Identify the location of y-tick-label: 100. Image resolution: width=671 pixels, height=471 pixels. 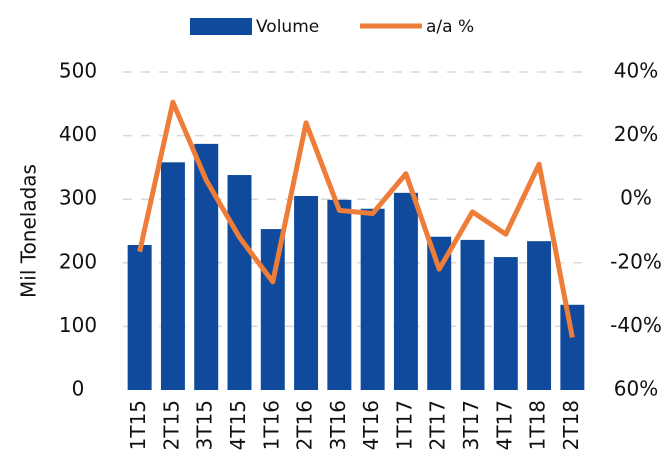
(78, 325).